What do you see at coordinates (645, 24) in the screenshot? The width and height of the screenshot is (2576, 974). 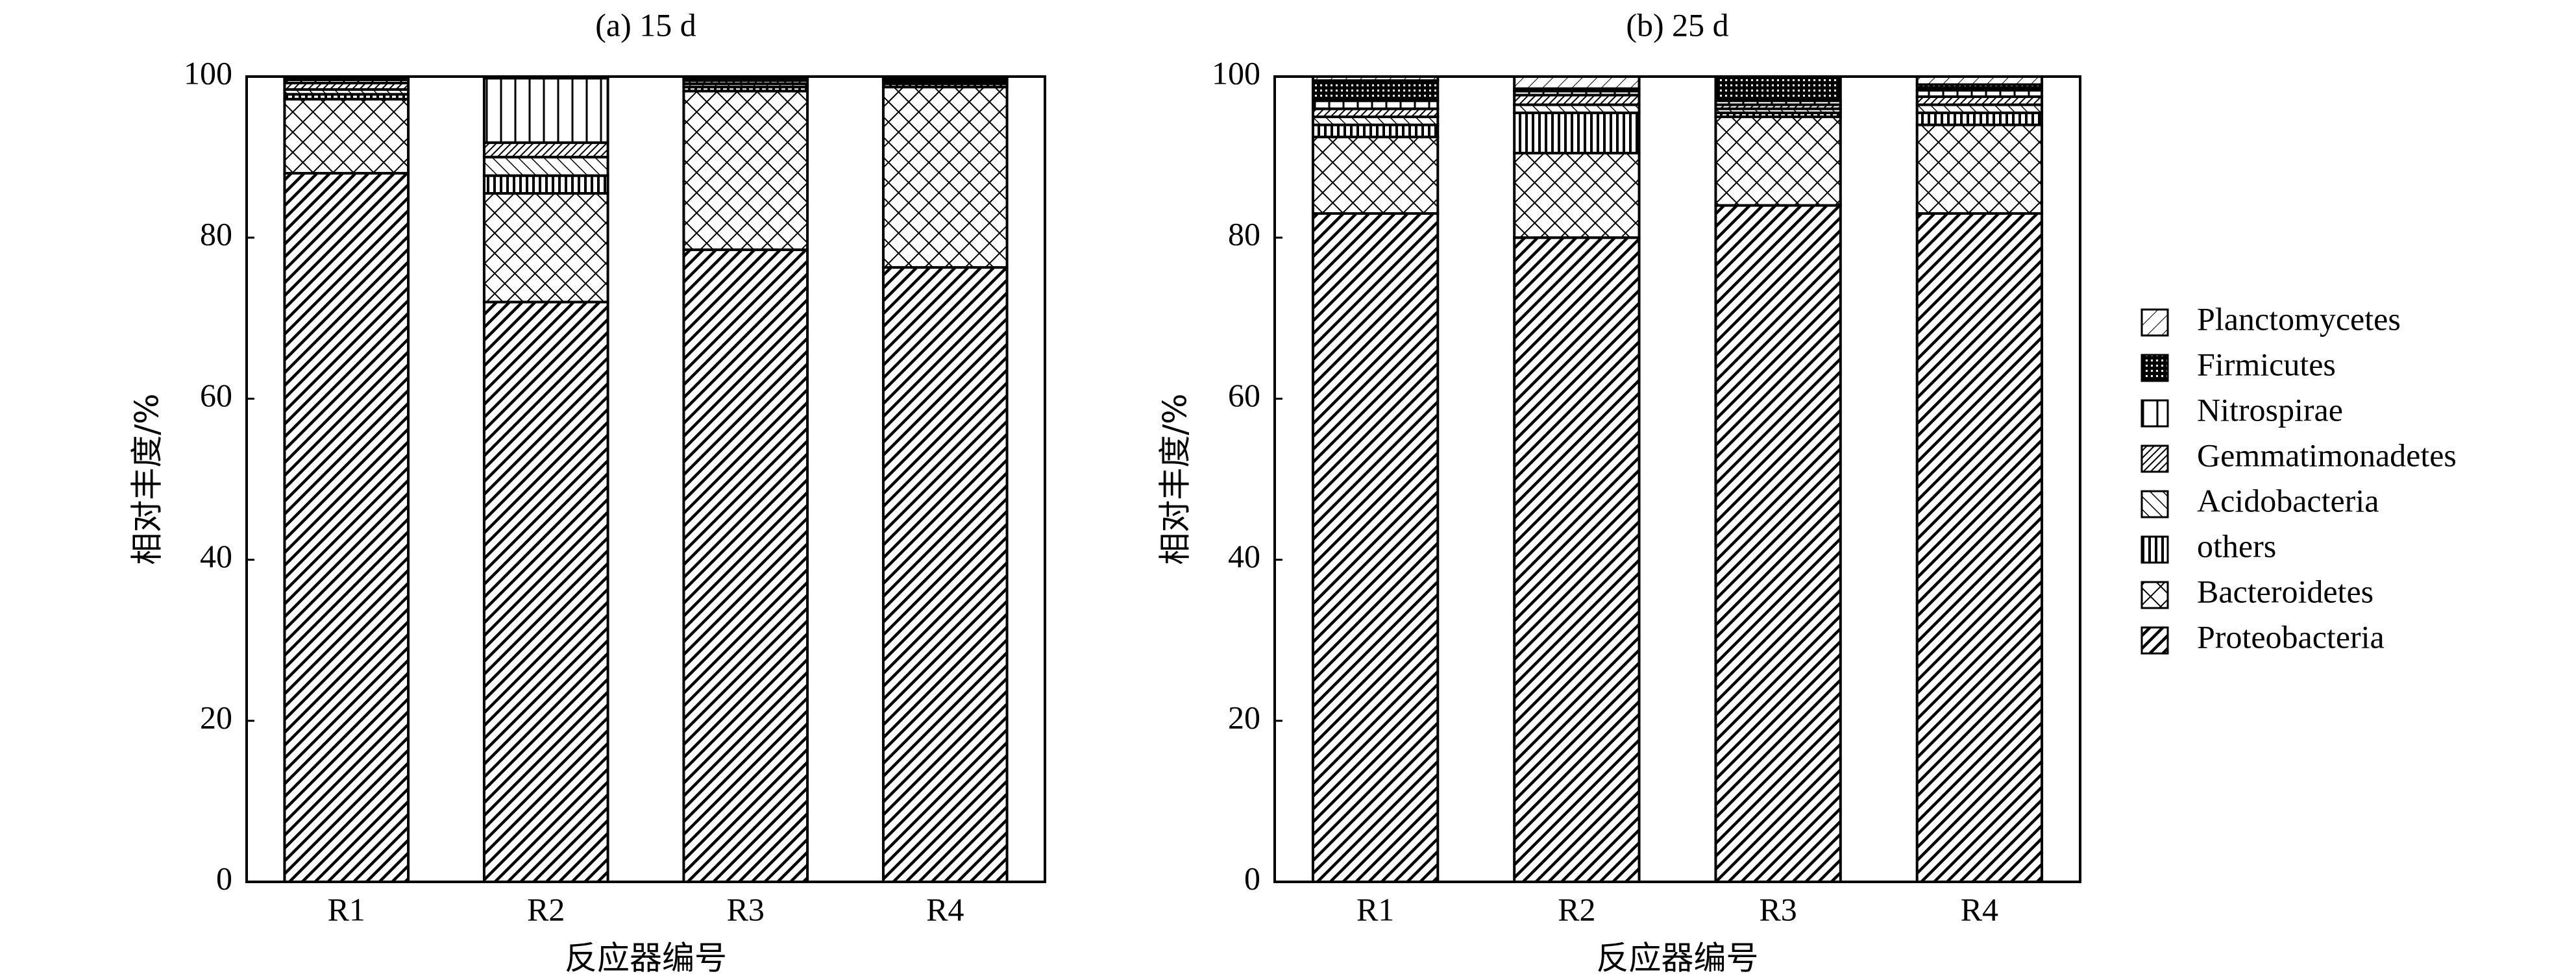 I see `chart-title: (a) 15 d` at bounding box center [645, 24].